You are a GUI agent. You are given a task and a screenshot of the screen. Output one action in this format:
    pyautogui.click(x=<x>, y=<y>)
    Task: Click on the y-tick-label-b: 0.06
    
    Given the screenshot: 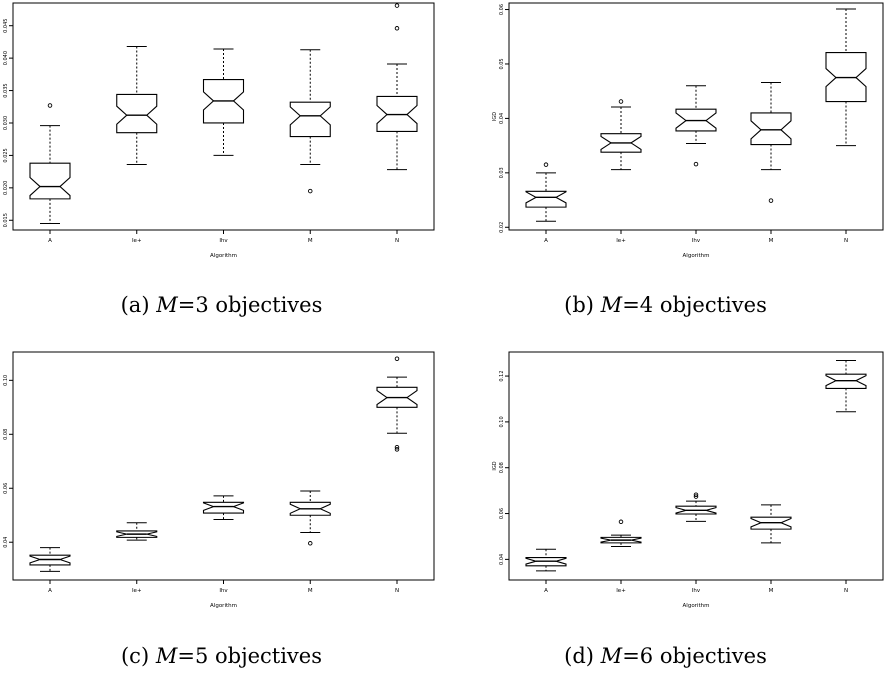 What is the action you would take?
    pyautogui.click(x=502, y=9)
    